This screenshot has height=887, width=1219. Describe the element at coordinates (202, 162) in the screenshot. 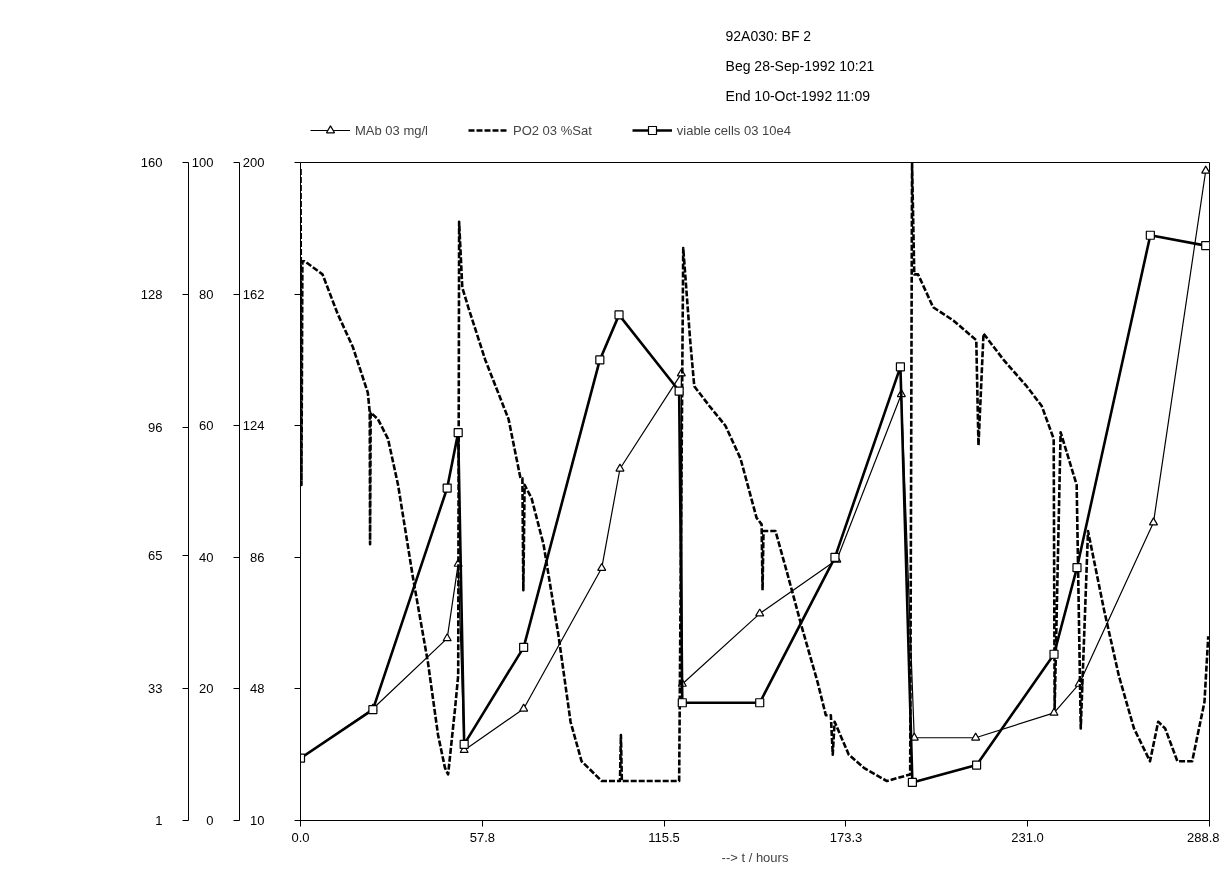

I see `y3-tick-label: 100` at that location.